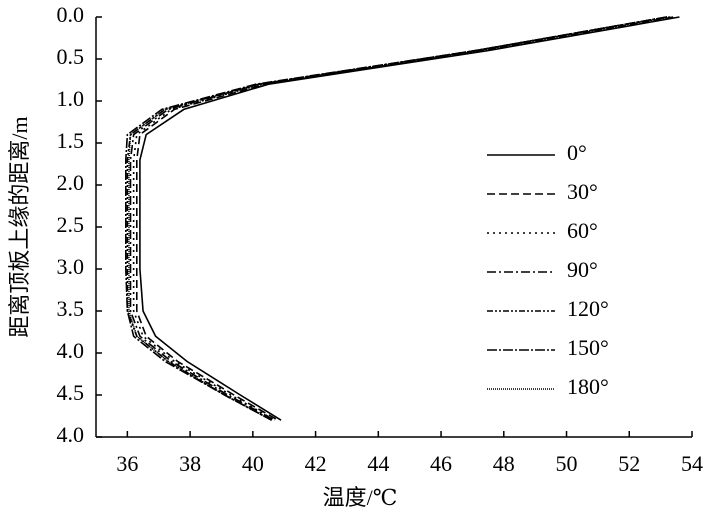  I want to click on legend-label: 0°, so click(577, 152).